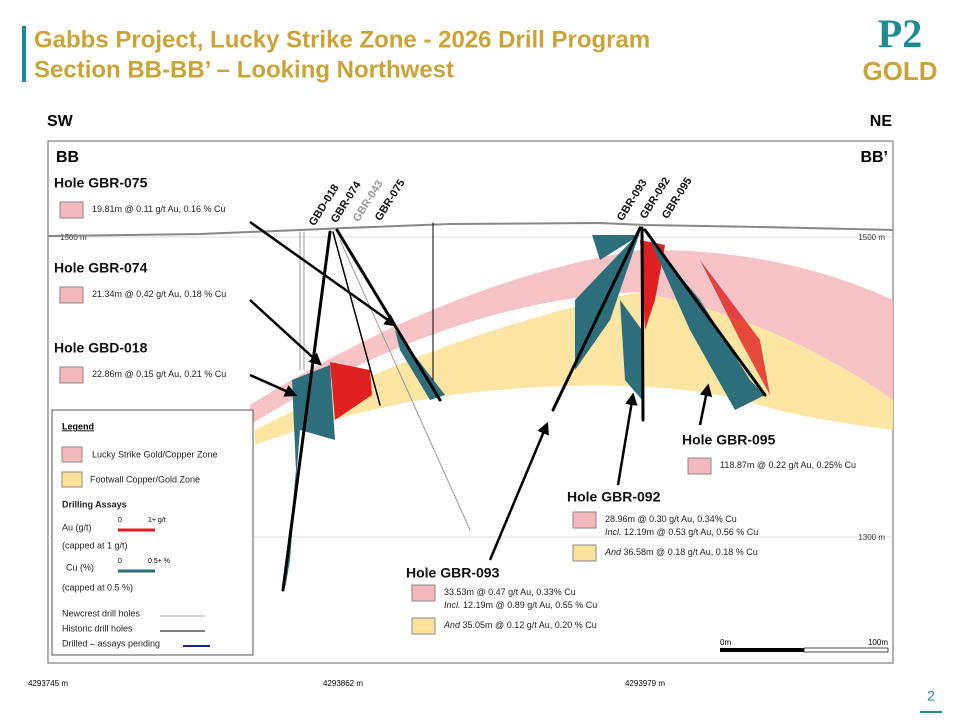  Describe the element at coordinates (111, 643) in the screenshot. I see `legend-item: Drilled – assays pending` at that location.